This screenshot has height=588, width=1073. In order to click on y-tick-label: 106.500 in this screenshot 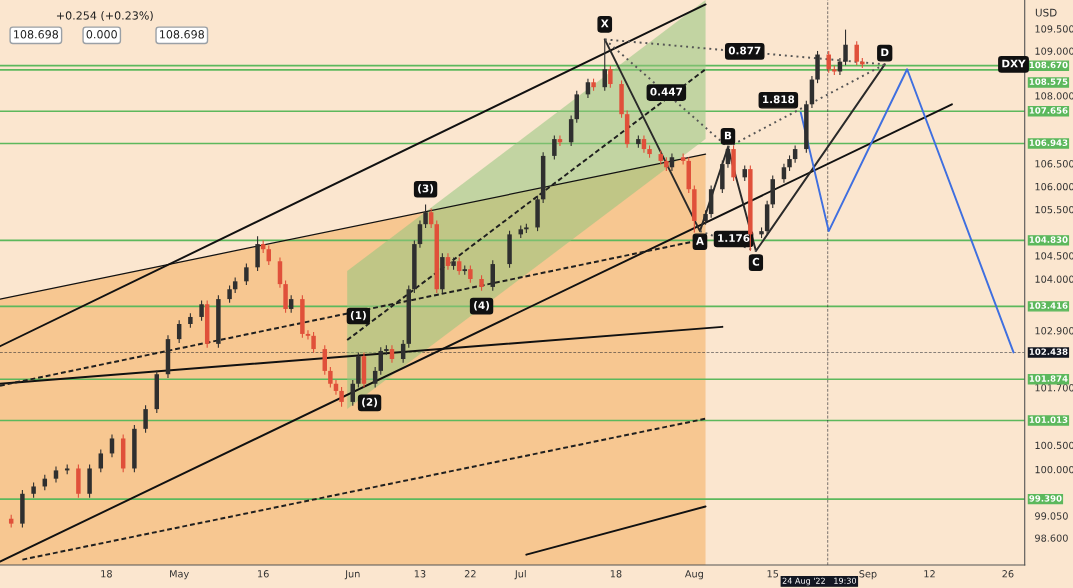, I will do `click(1054, 164)`.